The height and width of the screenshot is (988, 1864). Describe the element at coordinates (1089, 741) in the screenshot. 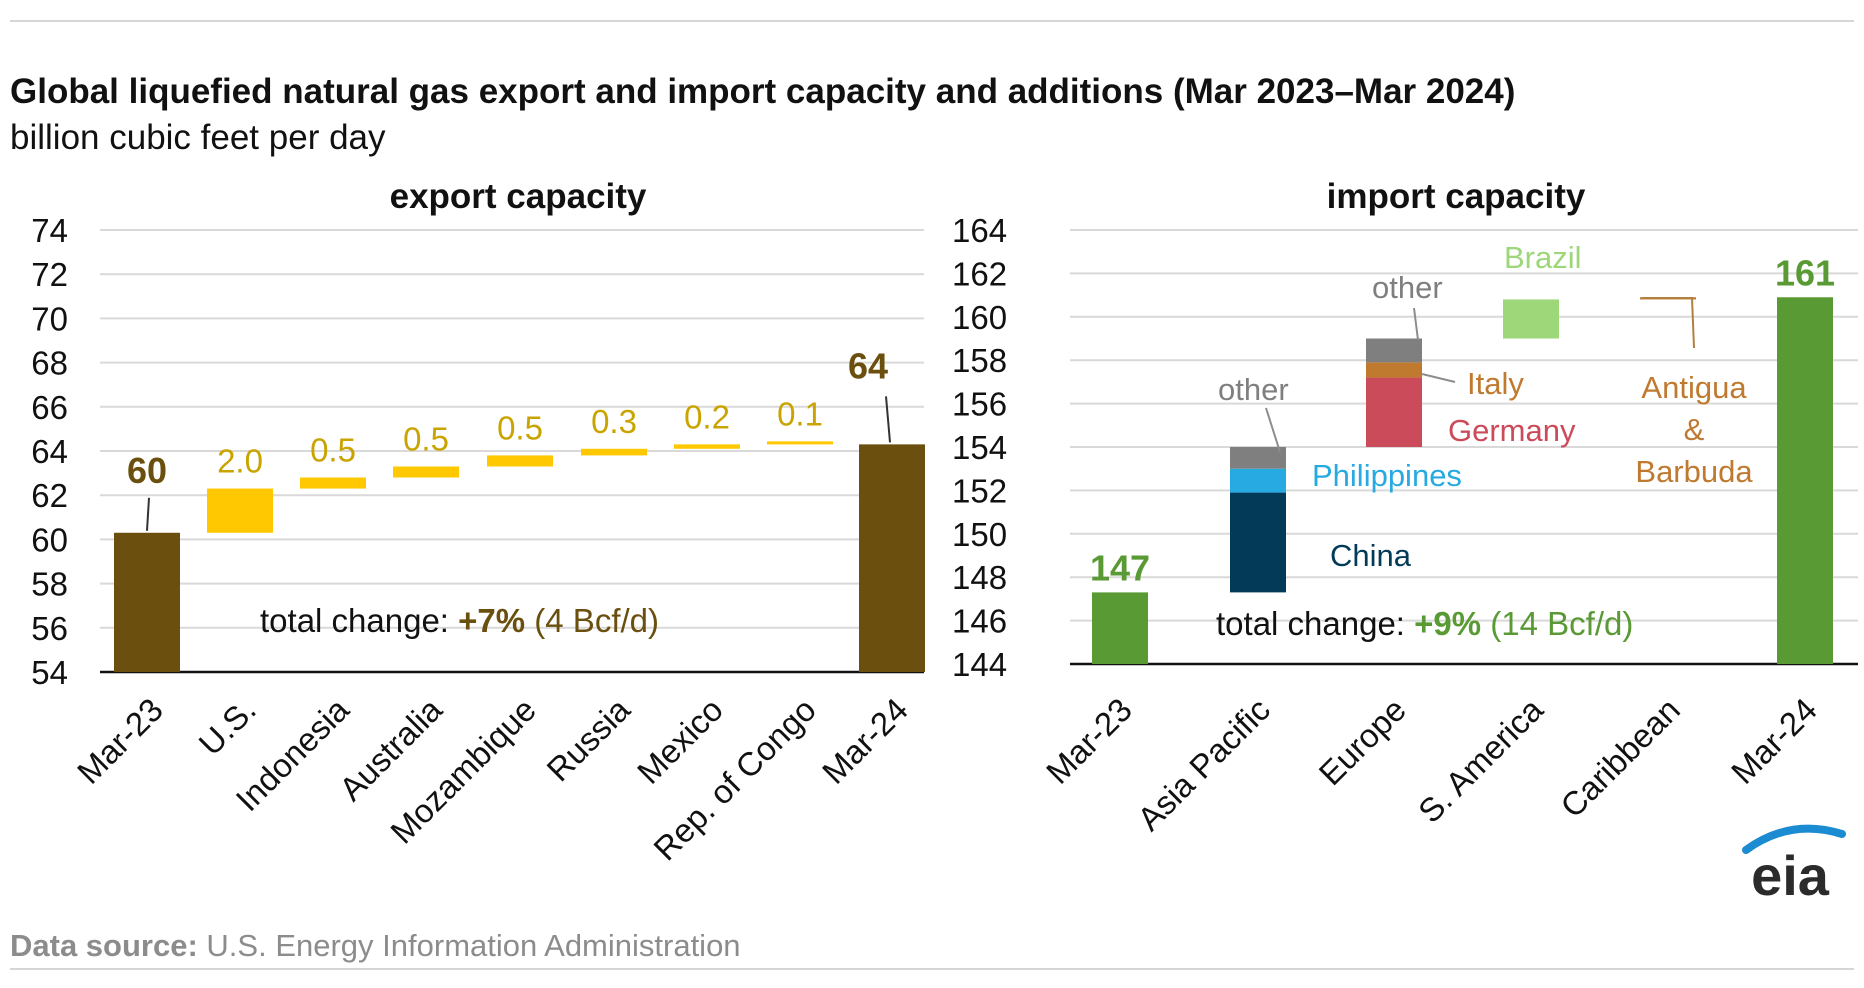

I see `import-x-tick-label: Mar-23` at that location.